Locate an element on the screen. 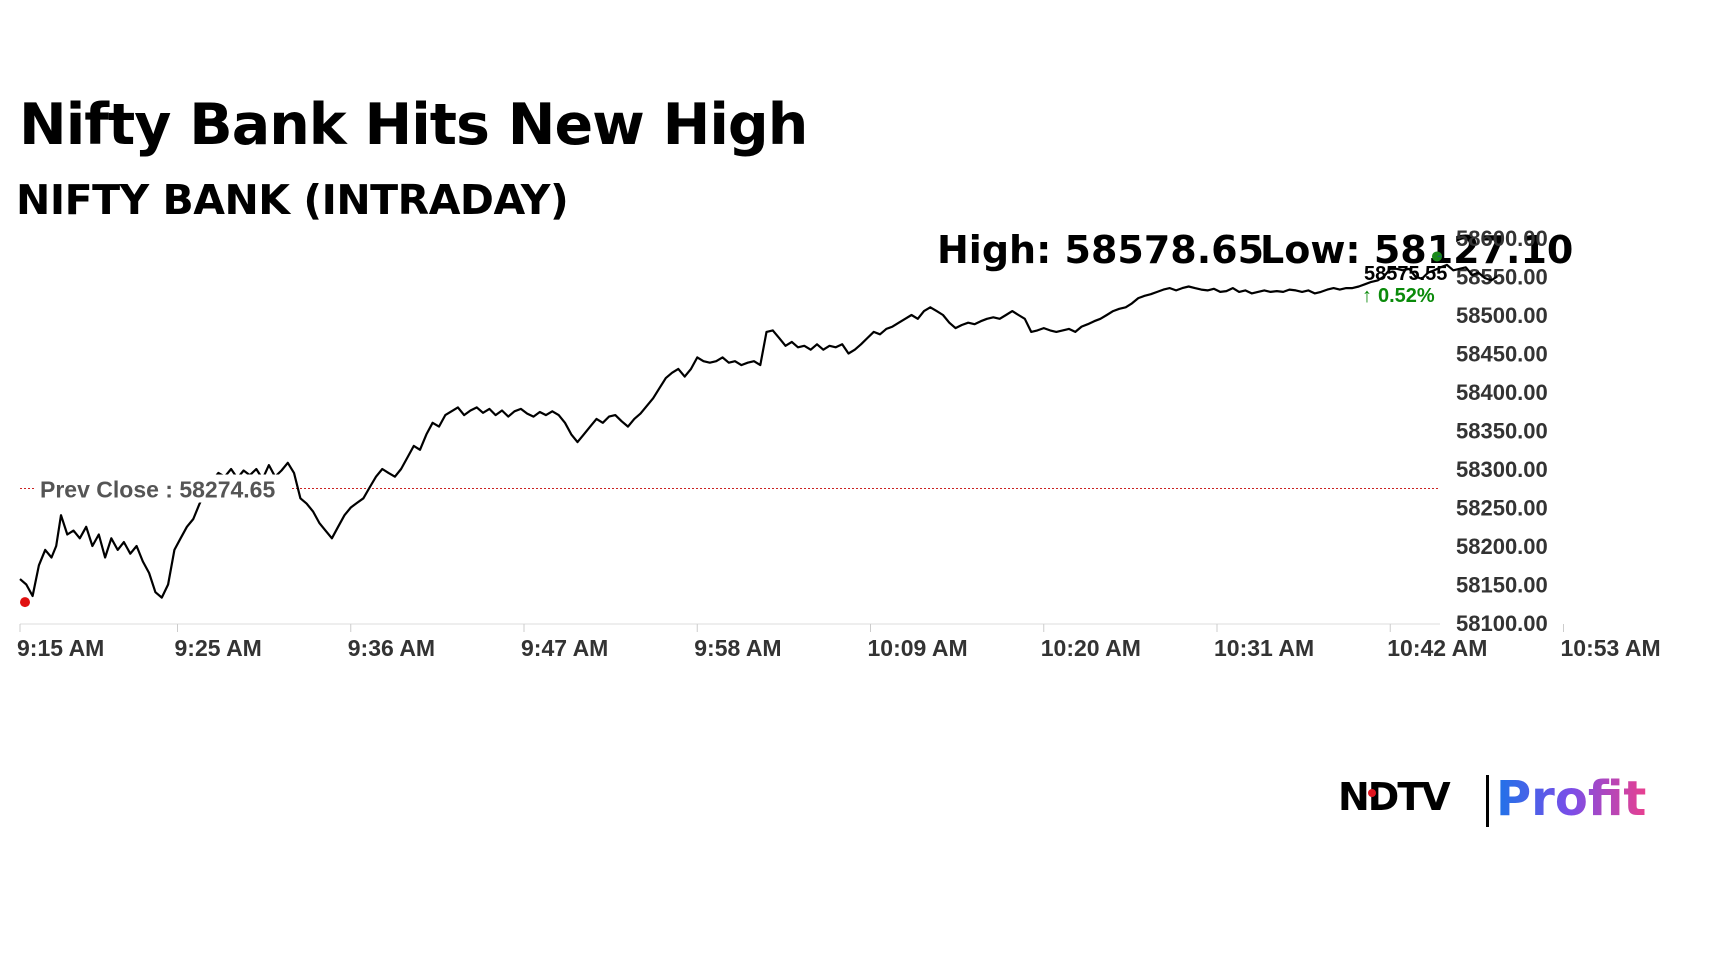 The image size is (1728, 972). y-tick-label: 58450.00 is located at coordinates (1502, 354).